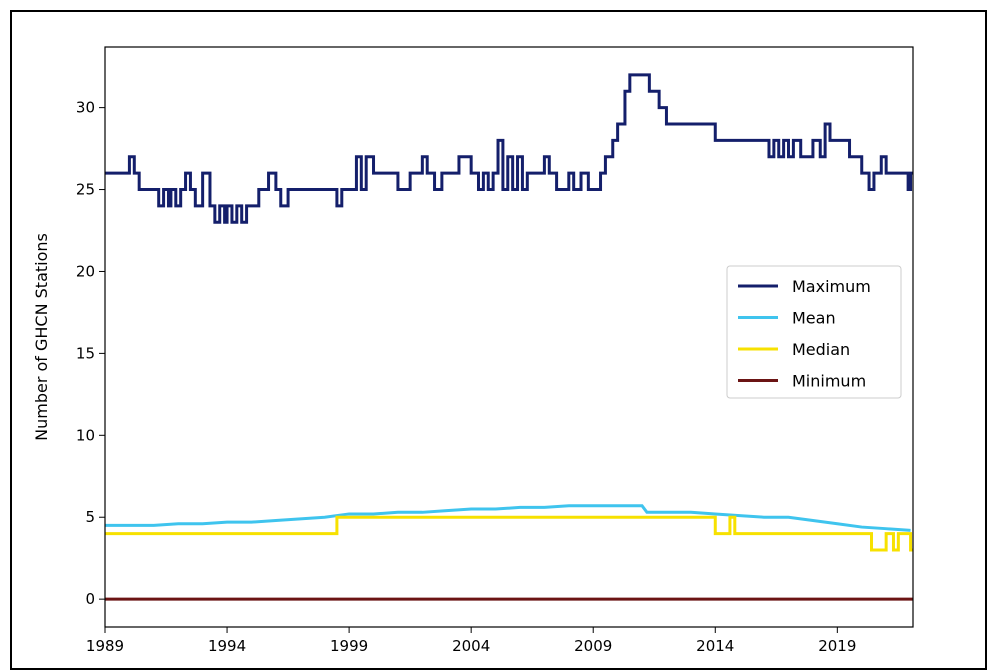  I want to click on y-tick-label: 0, so click(90, 599).